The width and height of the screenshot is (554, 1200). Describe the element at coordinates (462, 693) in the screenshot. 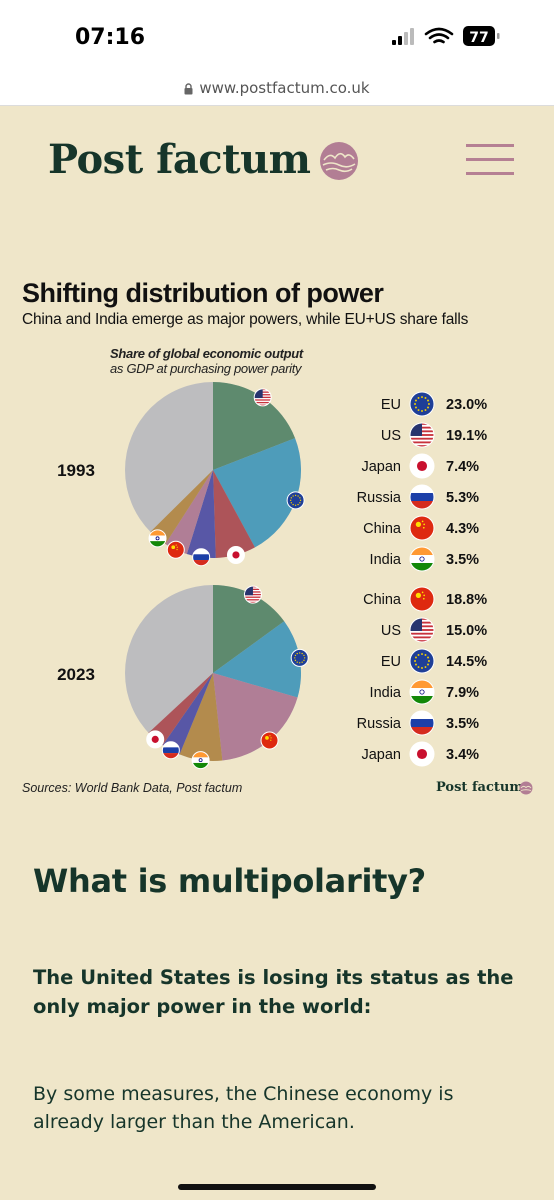

I see `legend-value: 7.9%` at that location.